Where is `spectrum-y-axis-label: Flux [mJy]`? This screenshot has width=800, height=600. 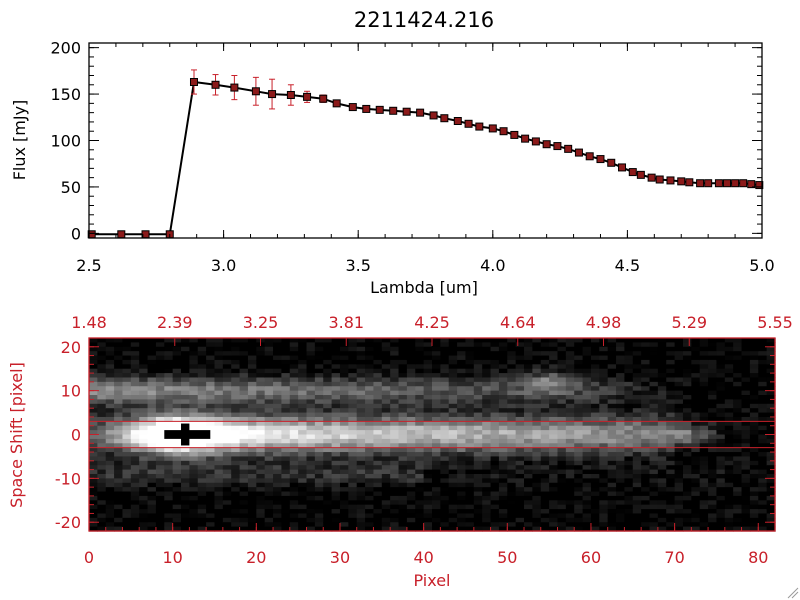 spectrum-y-axis-label: Flux [mJy] is located at coordinates (19, 140).